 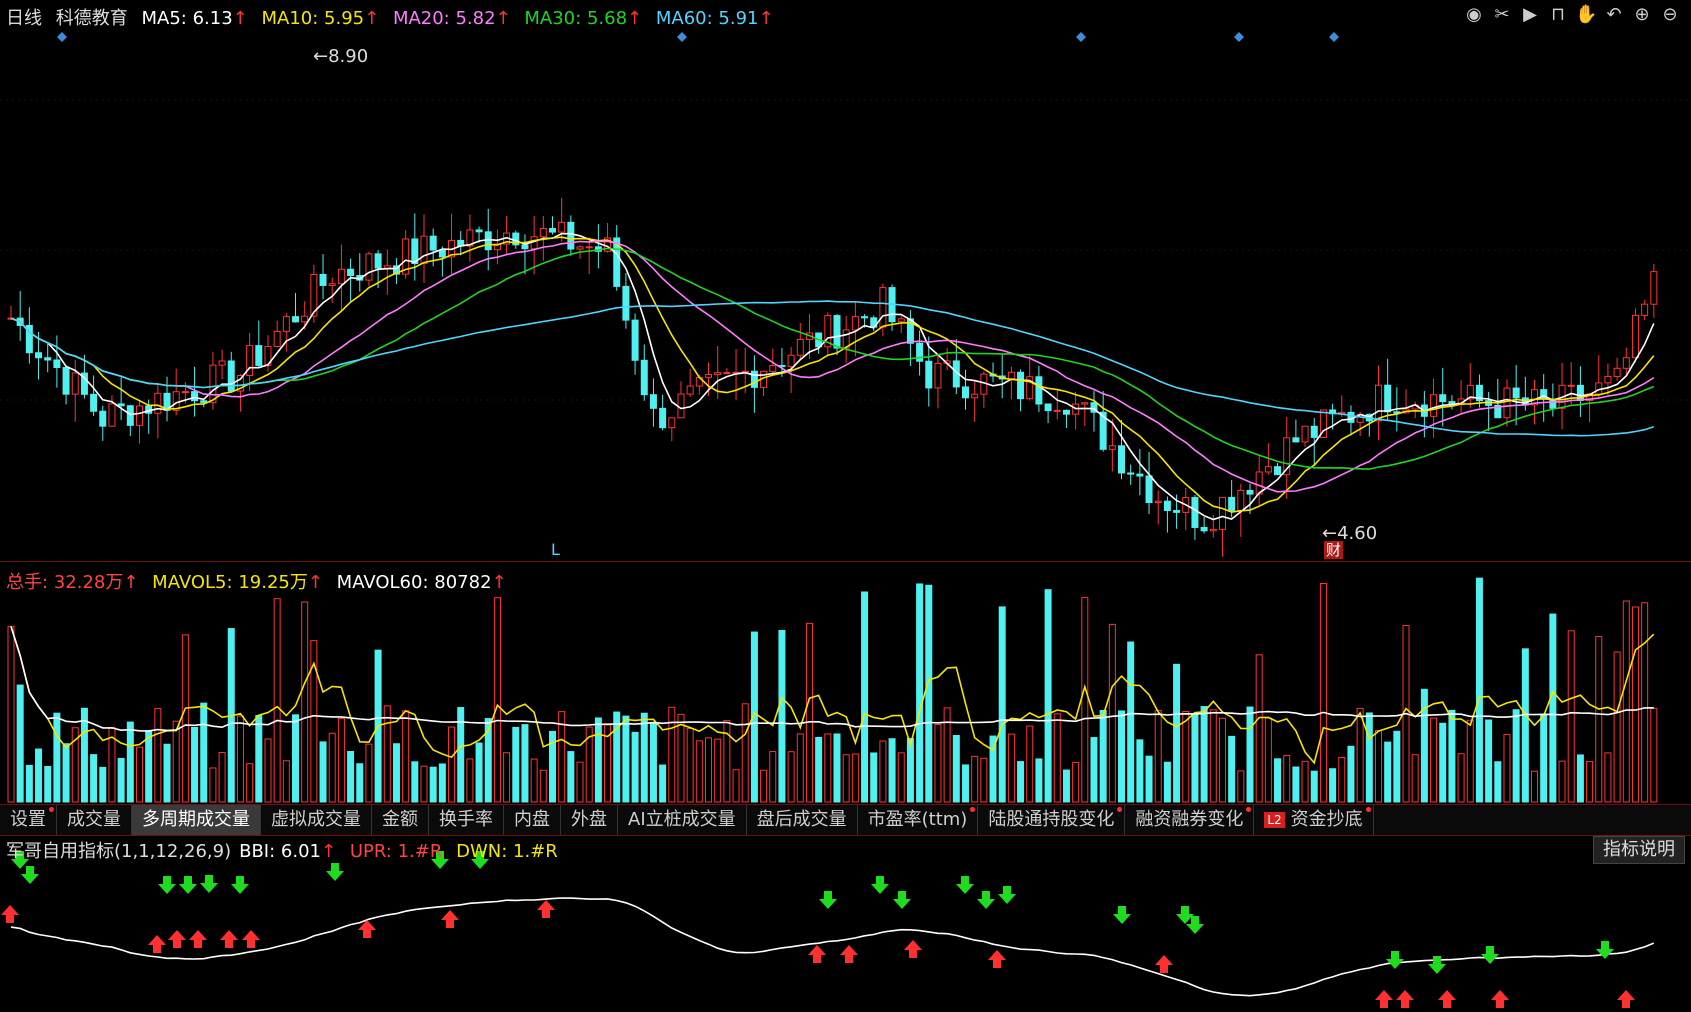 I want to click on tab-11: 陆股通持股变化, so click(x=1052, y=820).